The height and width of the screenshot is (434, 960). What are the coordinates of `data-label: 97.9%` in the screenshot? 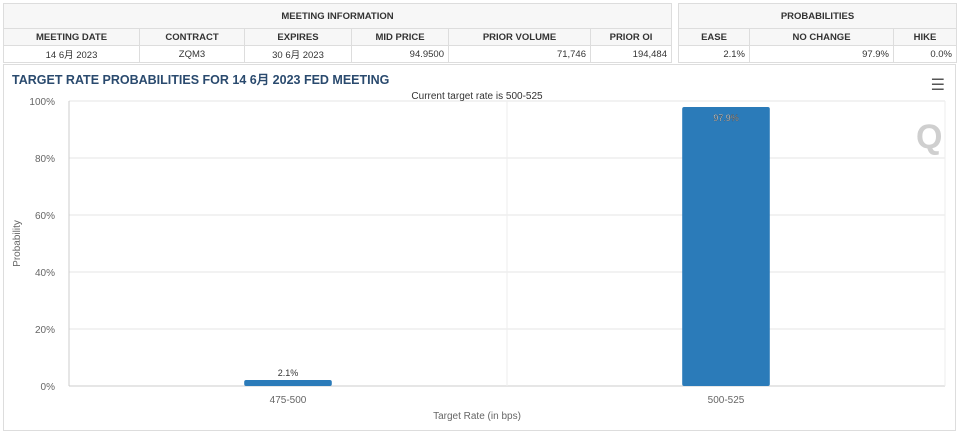 It's located at (726, 118).